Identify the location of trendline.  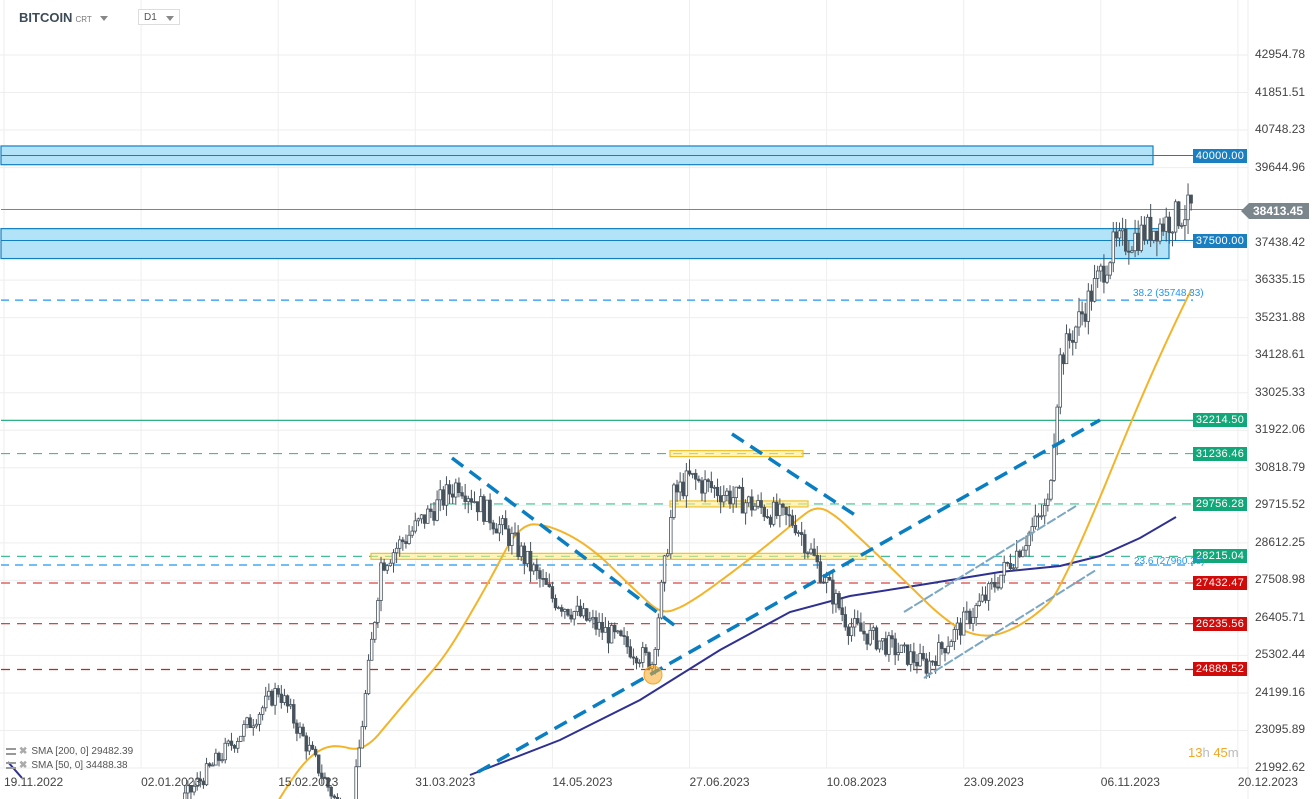
(565, 543).